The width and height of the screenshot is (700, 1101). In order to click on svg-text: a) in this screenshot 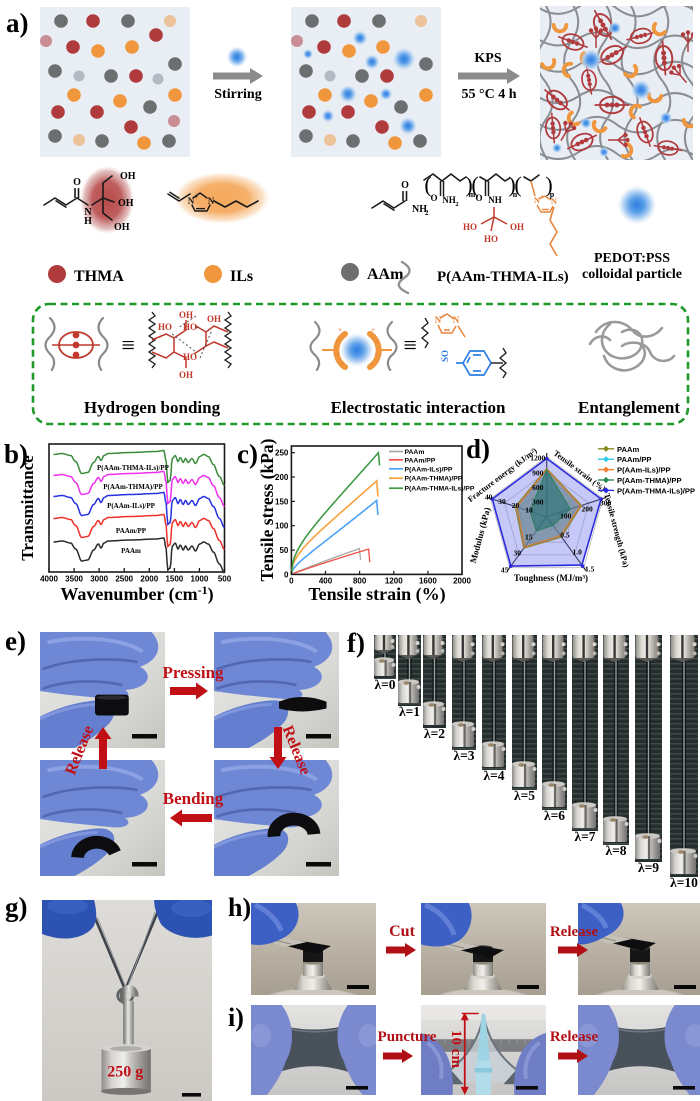, I will do `click(17, 23)`.